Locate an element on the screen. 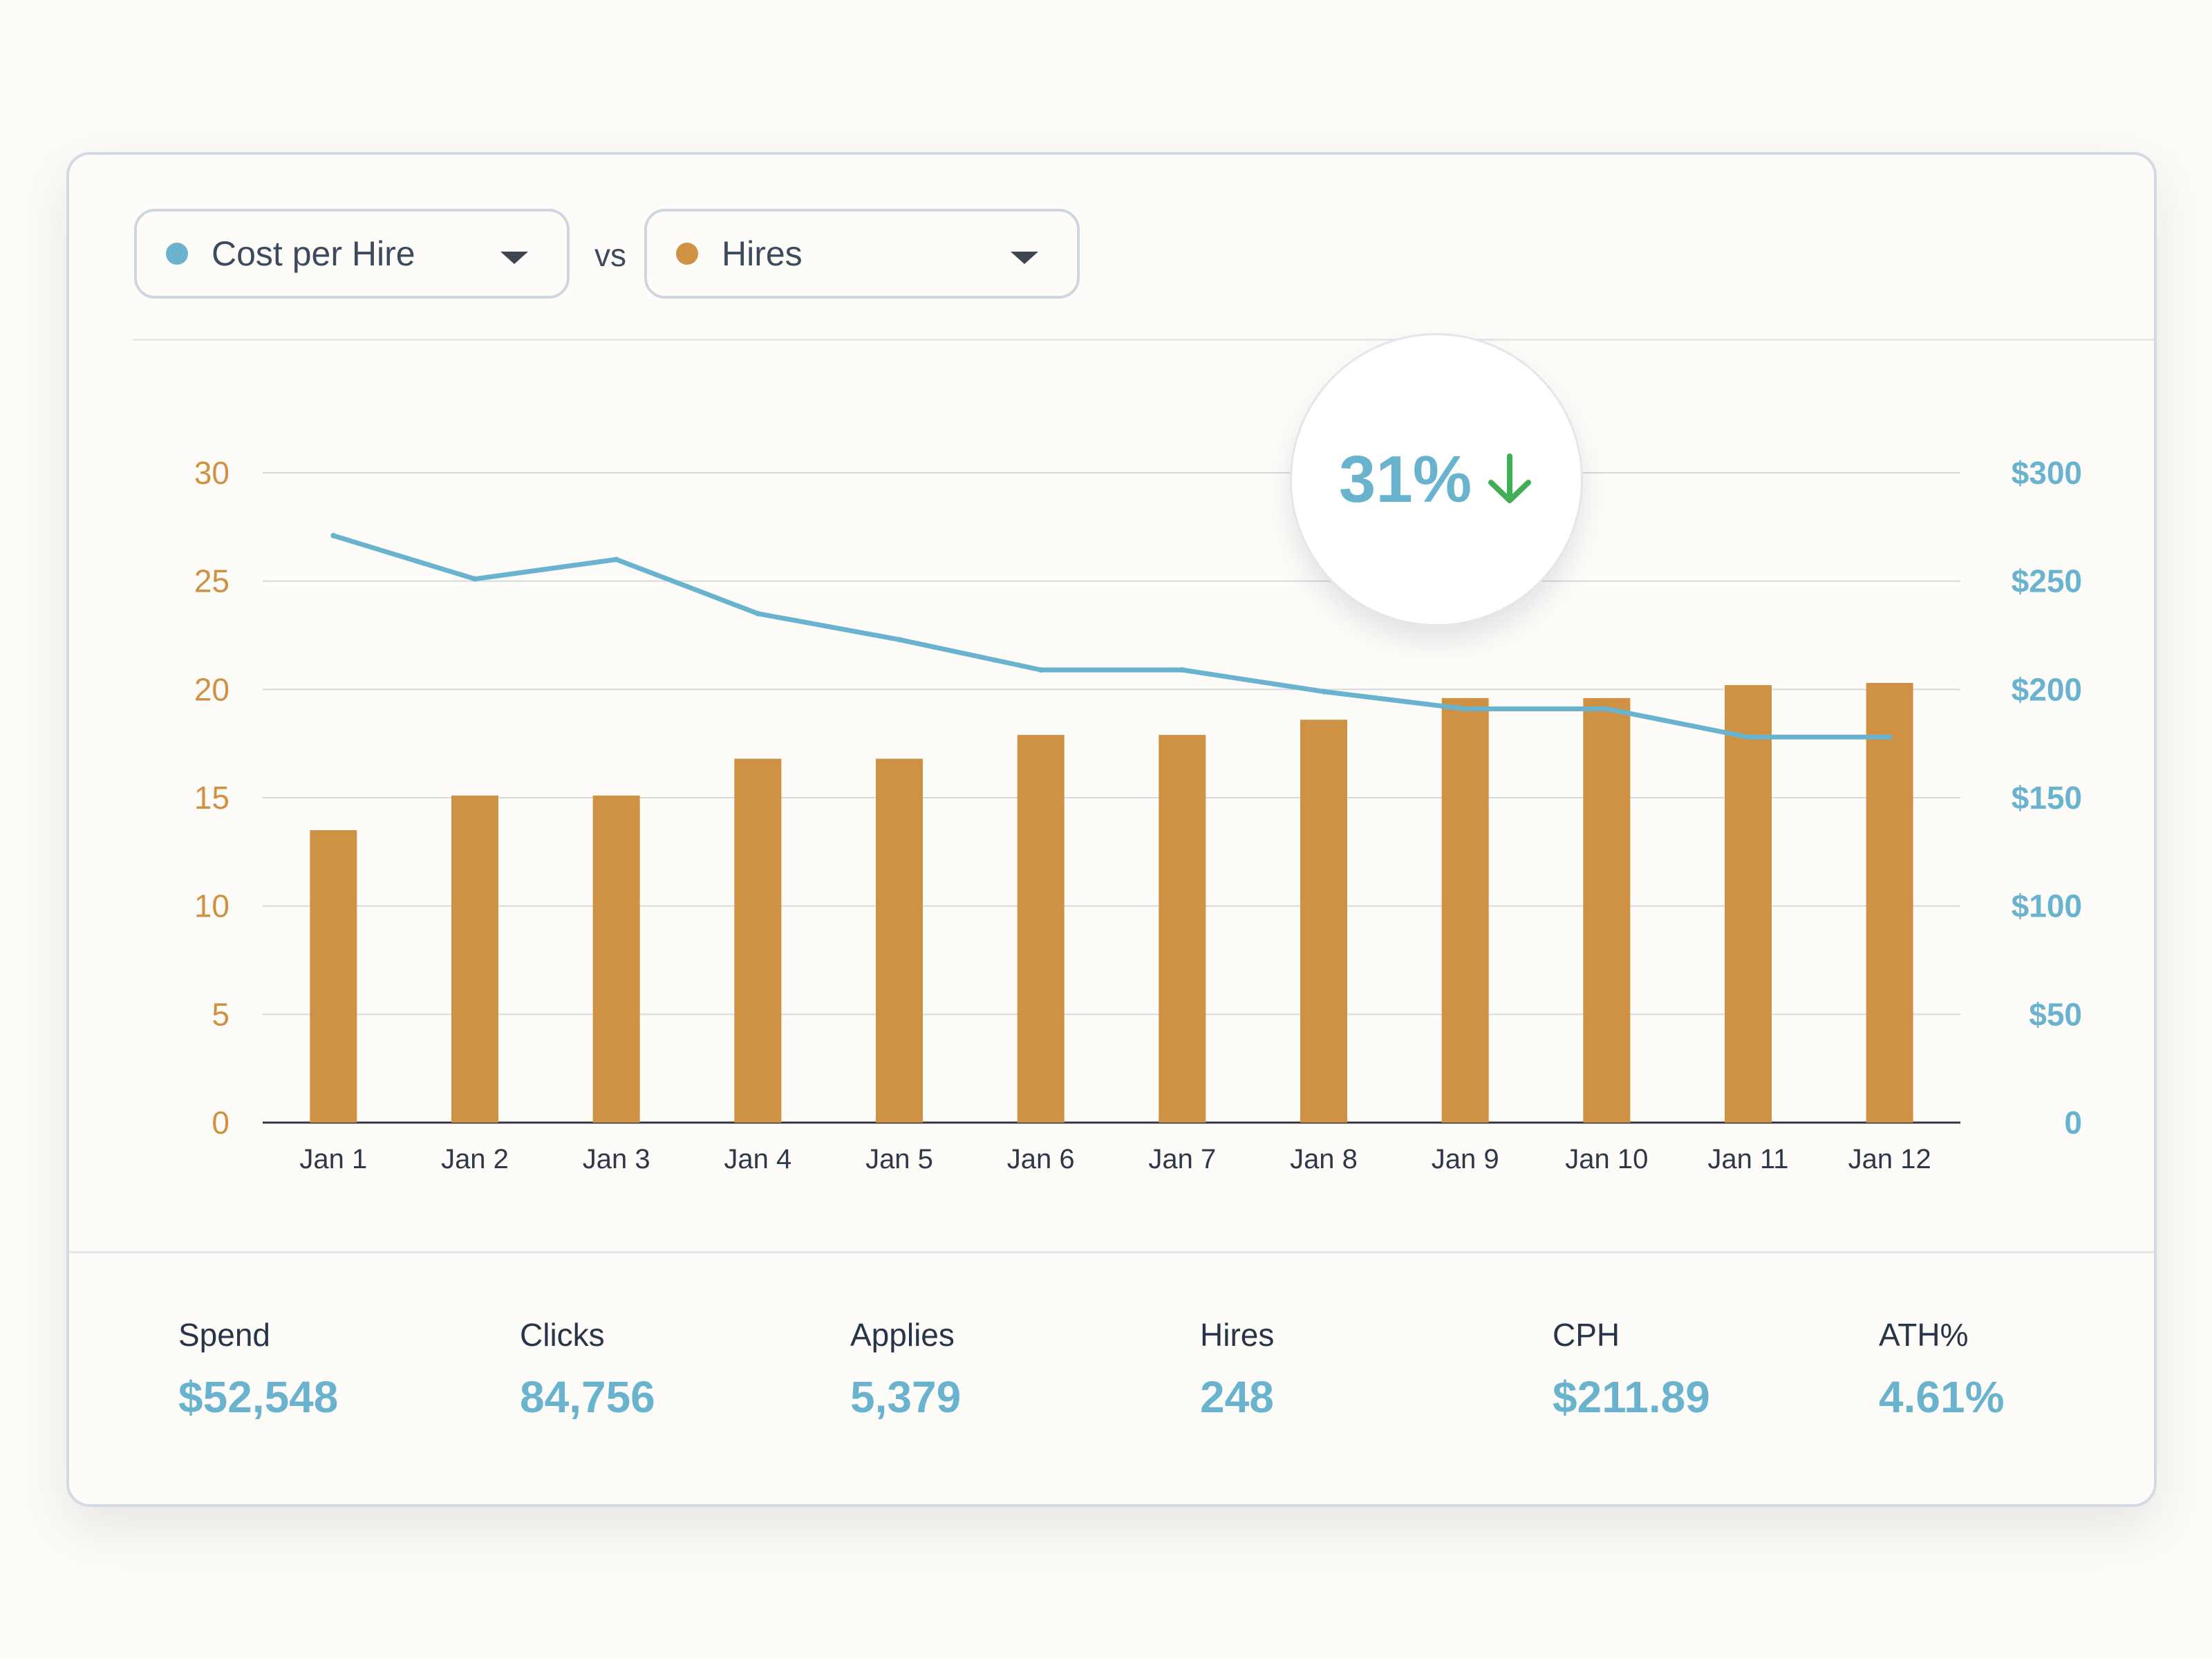 Image resolution: width=2212 pixels, height=1659 pixels. left-axis-tick: 5 is located at coordinates (221, 1014).